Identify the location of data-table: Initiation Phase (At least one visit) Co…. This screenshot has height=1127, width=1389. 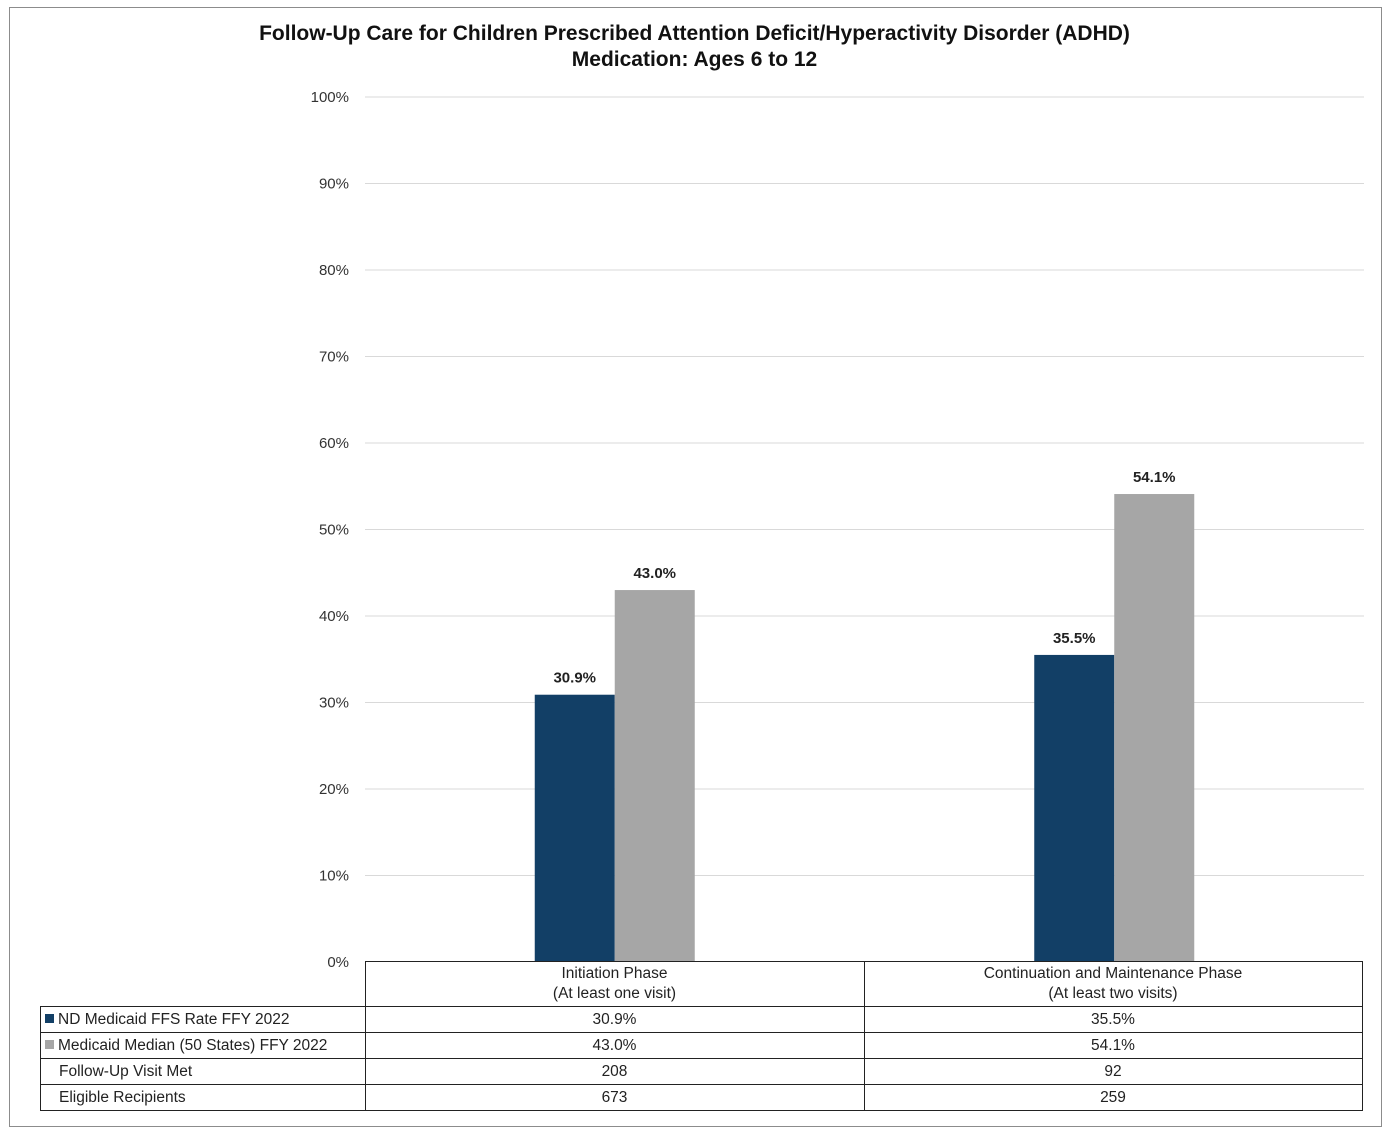
(701, 1036).